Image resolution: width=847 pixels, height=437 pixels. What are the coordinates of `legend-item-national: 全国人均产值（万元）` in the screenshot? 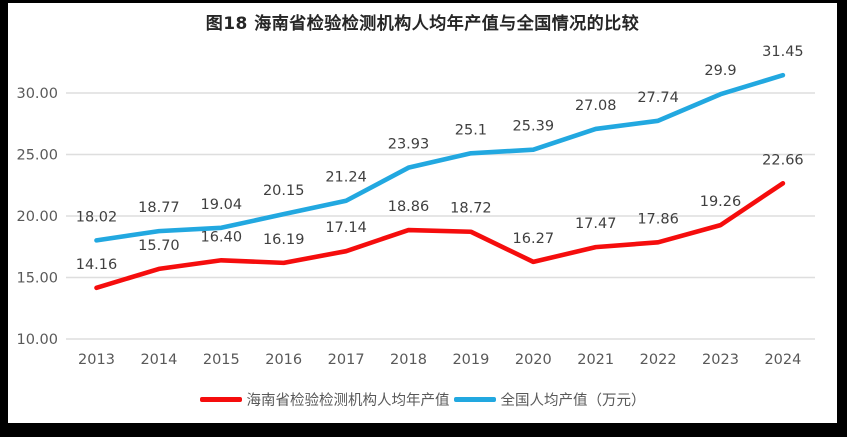 It's located at (549, 399).